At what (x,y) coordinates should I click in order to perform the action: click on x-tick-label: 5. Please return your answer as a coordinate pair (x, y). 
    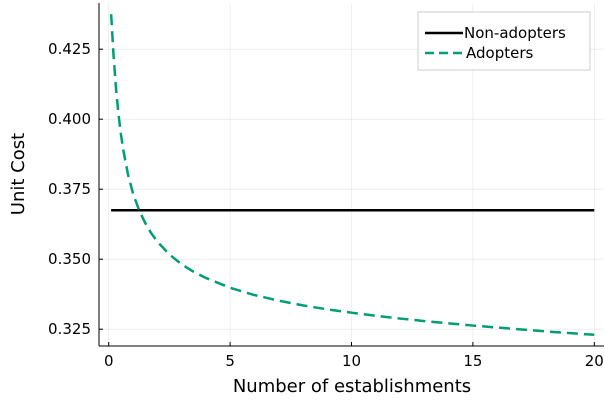
    Looking at the image, I should click on (230, 361).